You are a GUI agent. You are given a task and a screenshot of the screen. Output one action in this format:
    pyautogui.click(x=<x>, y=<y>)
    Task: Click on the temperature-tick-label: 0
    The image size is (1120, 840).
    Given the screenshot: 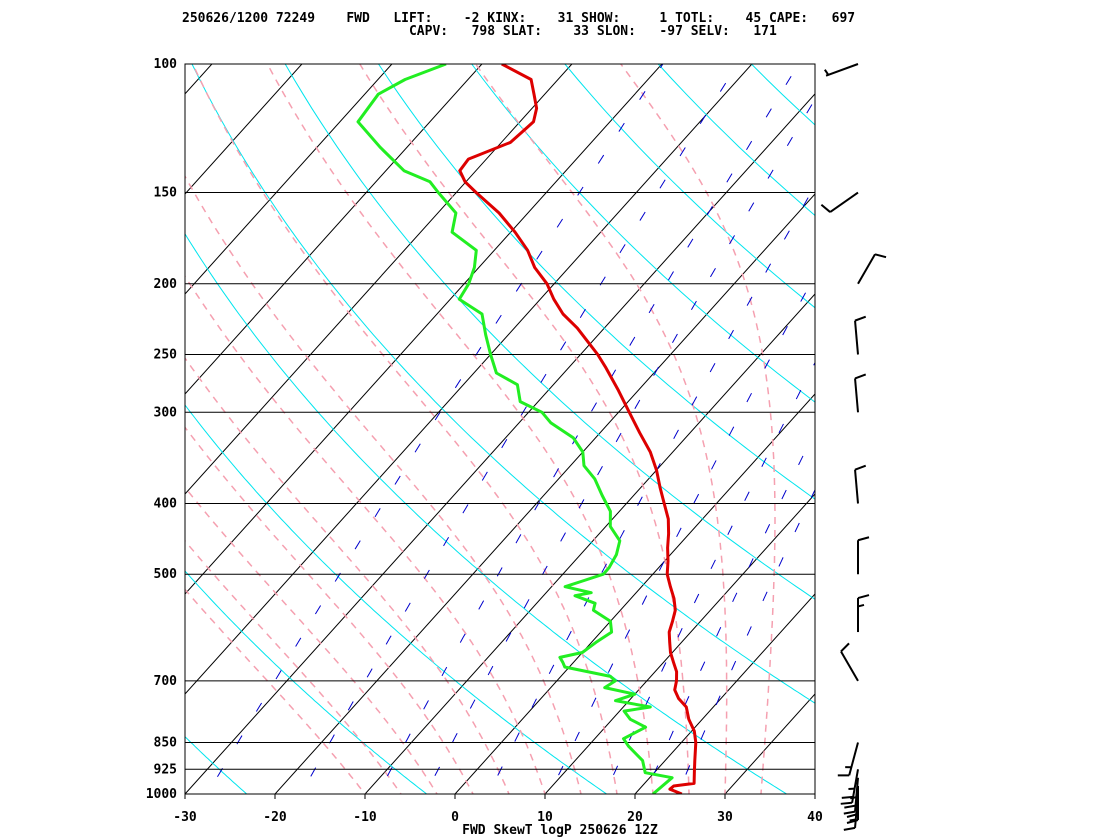 What is the action you would take?
    pyautogui.click(x=455, y=817)
    